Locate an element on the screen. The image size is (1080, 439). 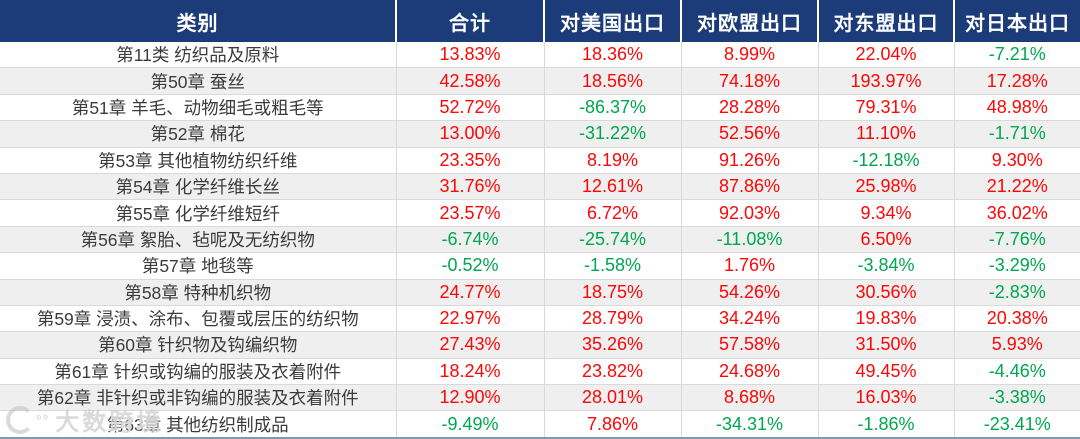
value-cell: 74.18% is located at coordinates (749, 81).